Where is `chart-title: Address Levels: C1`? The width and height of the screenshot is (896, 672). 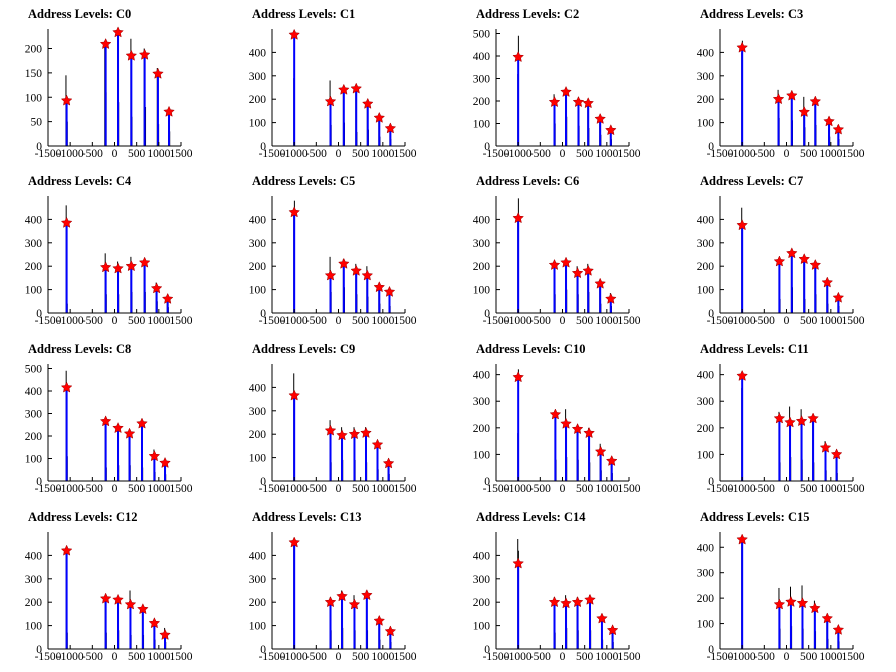 chart-title: Address Levels: C1 is located at coordinates (303, 14).